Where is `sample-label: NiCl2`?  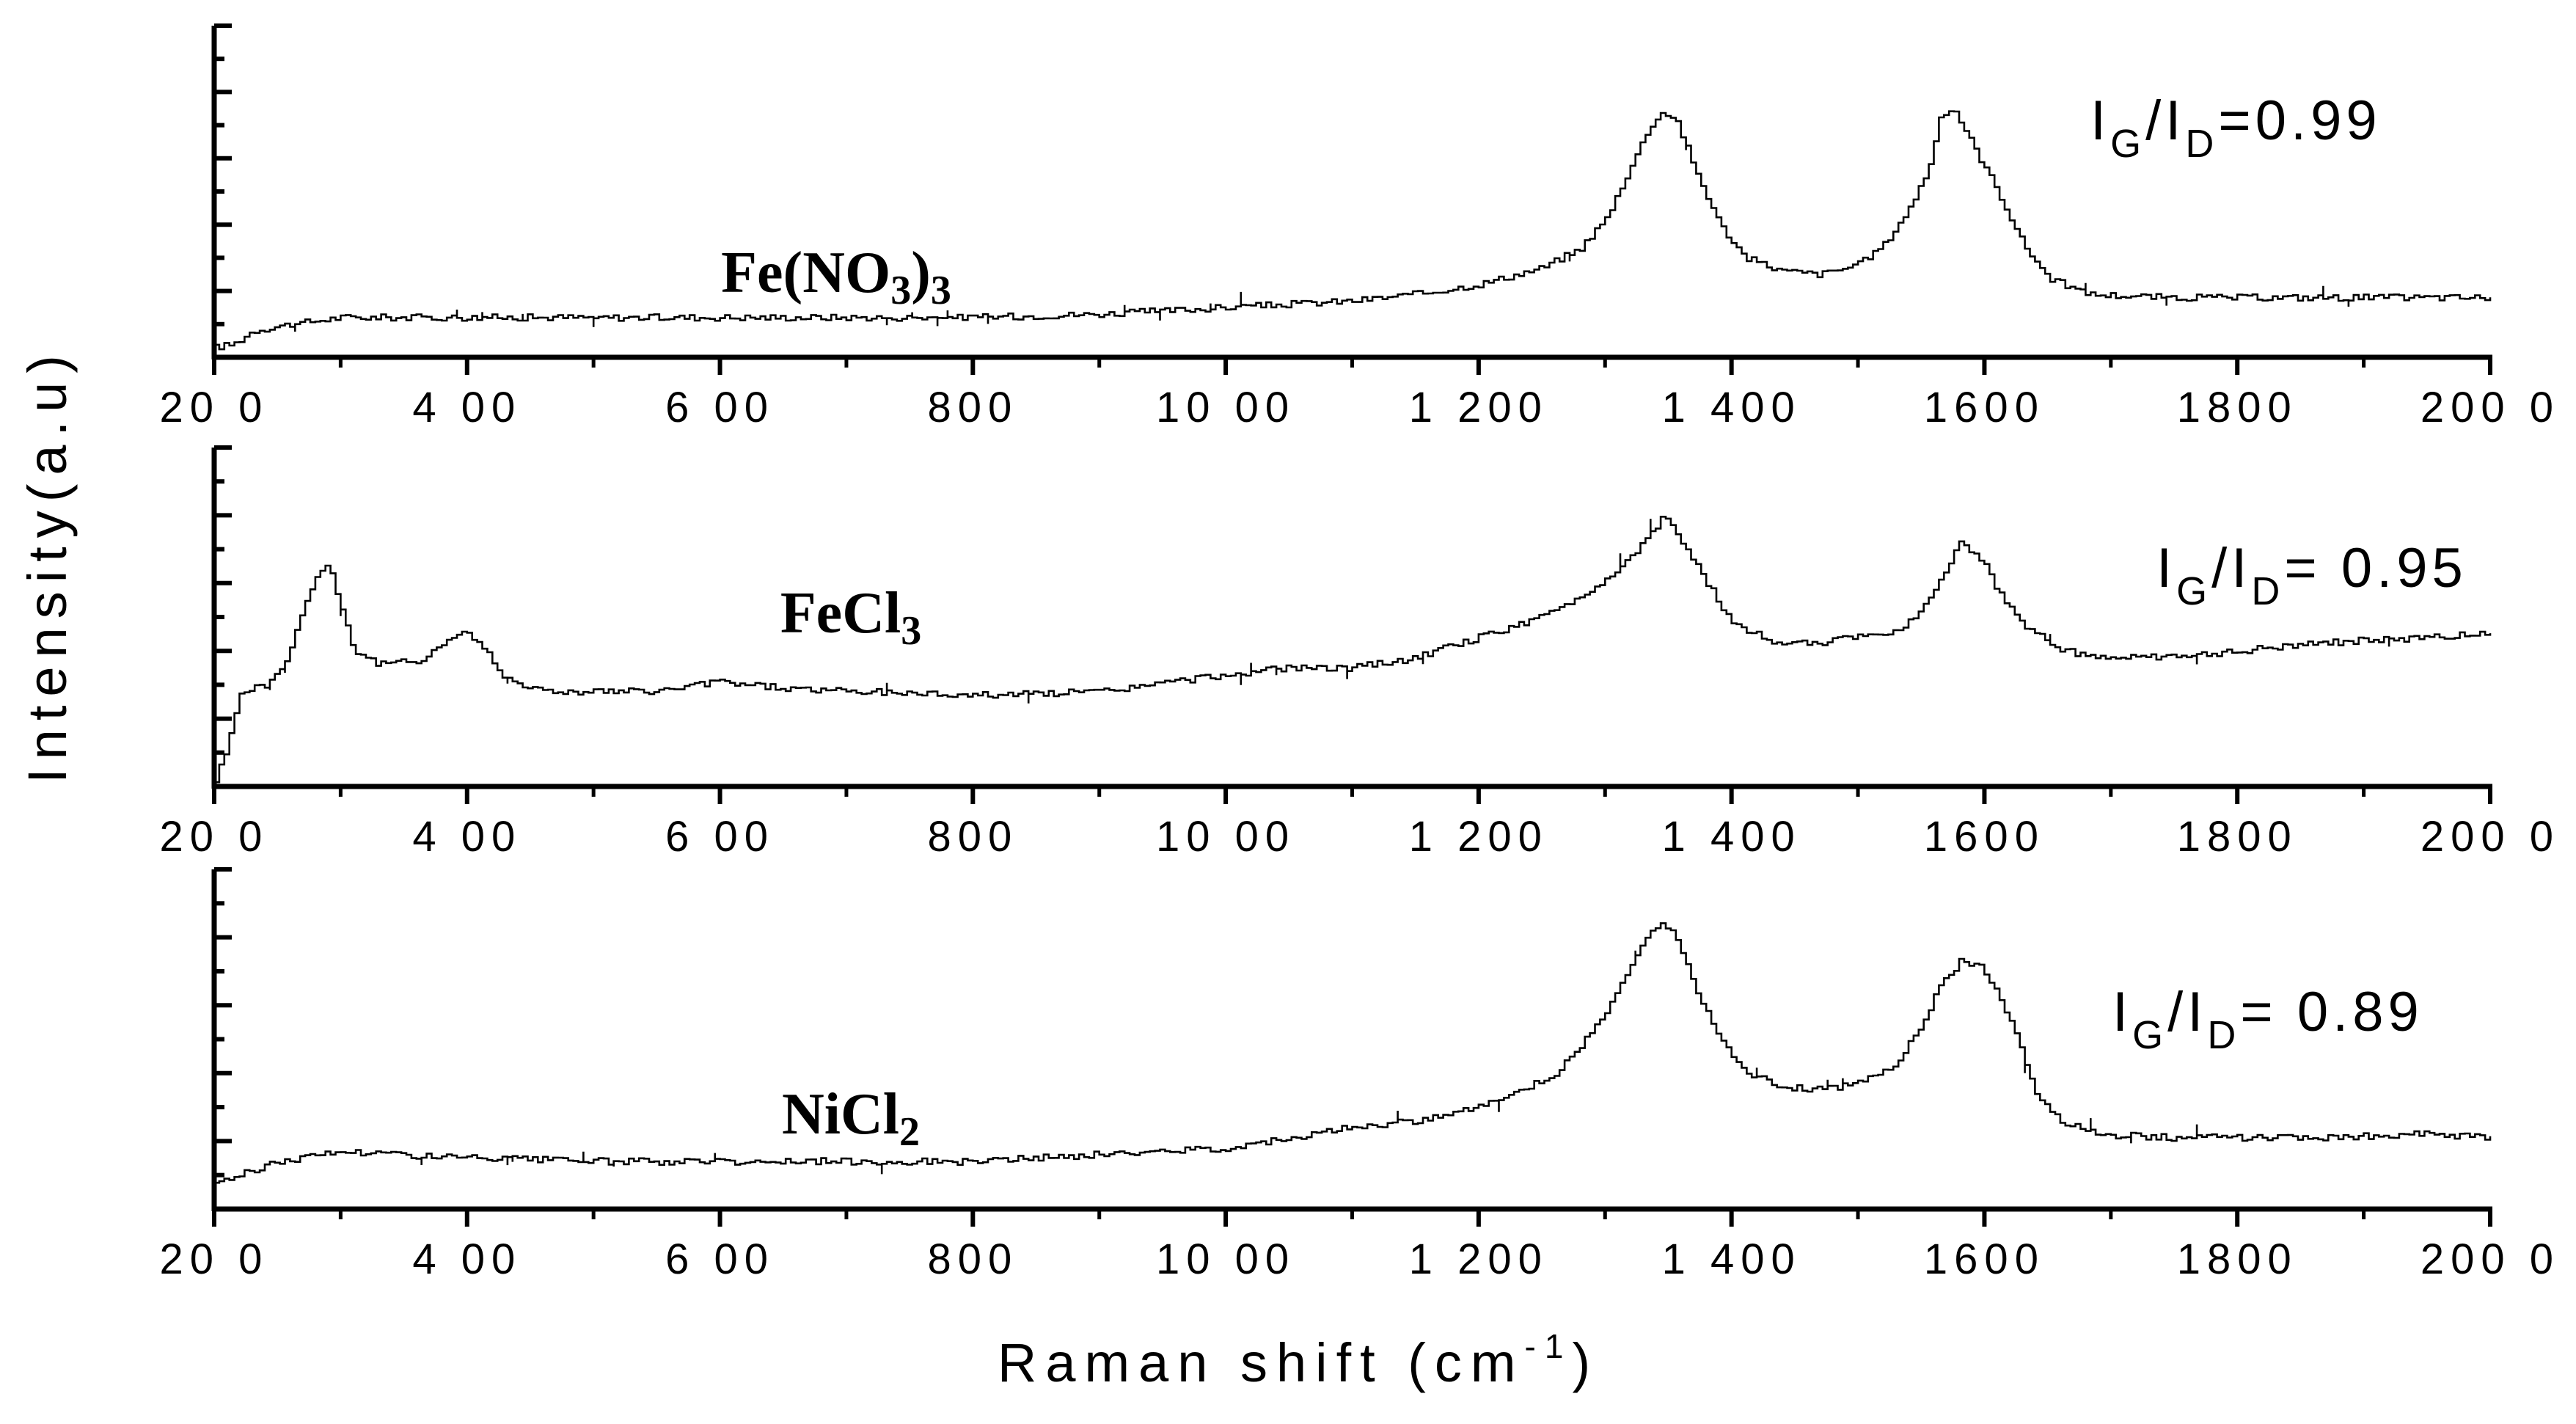 sample-label: NiCl2 is located at coordinates (851, 1118).